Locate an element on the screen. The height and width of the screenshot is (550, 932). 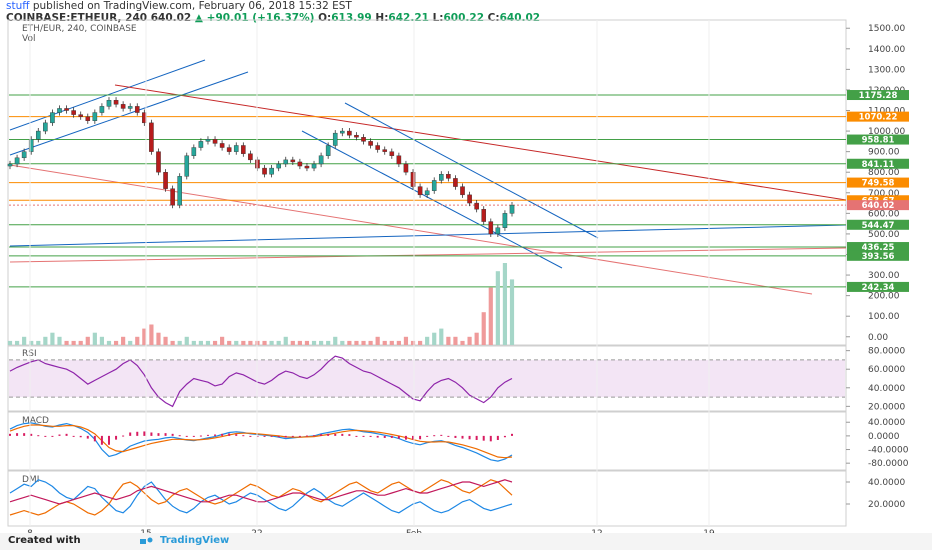
rsi-axis-label: 60.0000 is located at coordinates (886, 370).